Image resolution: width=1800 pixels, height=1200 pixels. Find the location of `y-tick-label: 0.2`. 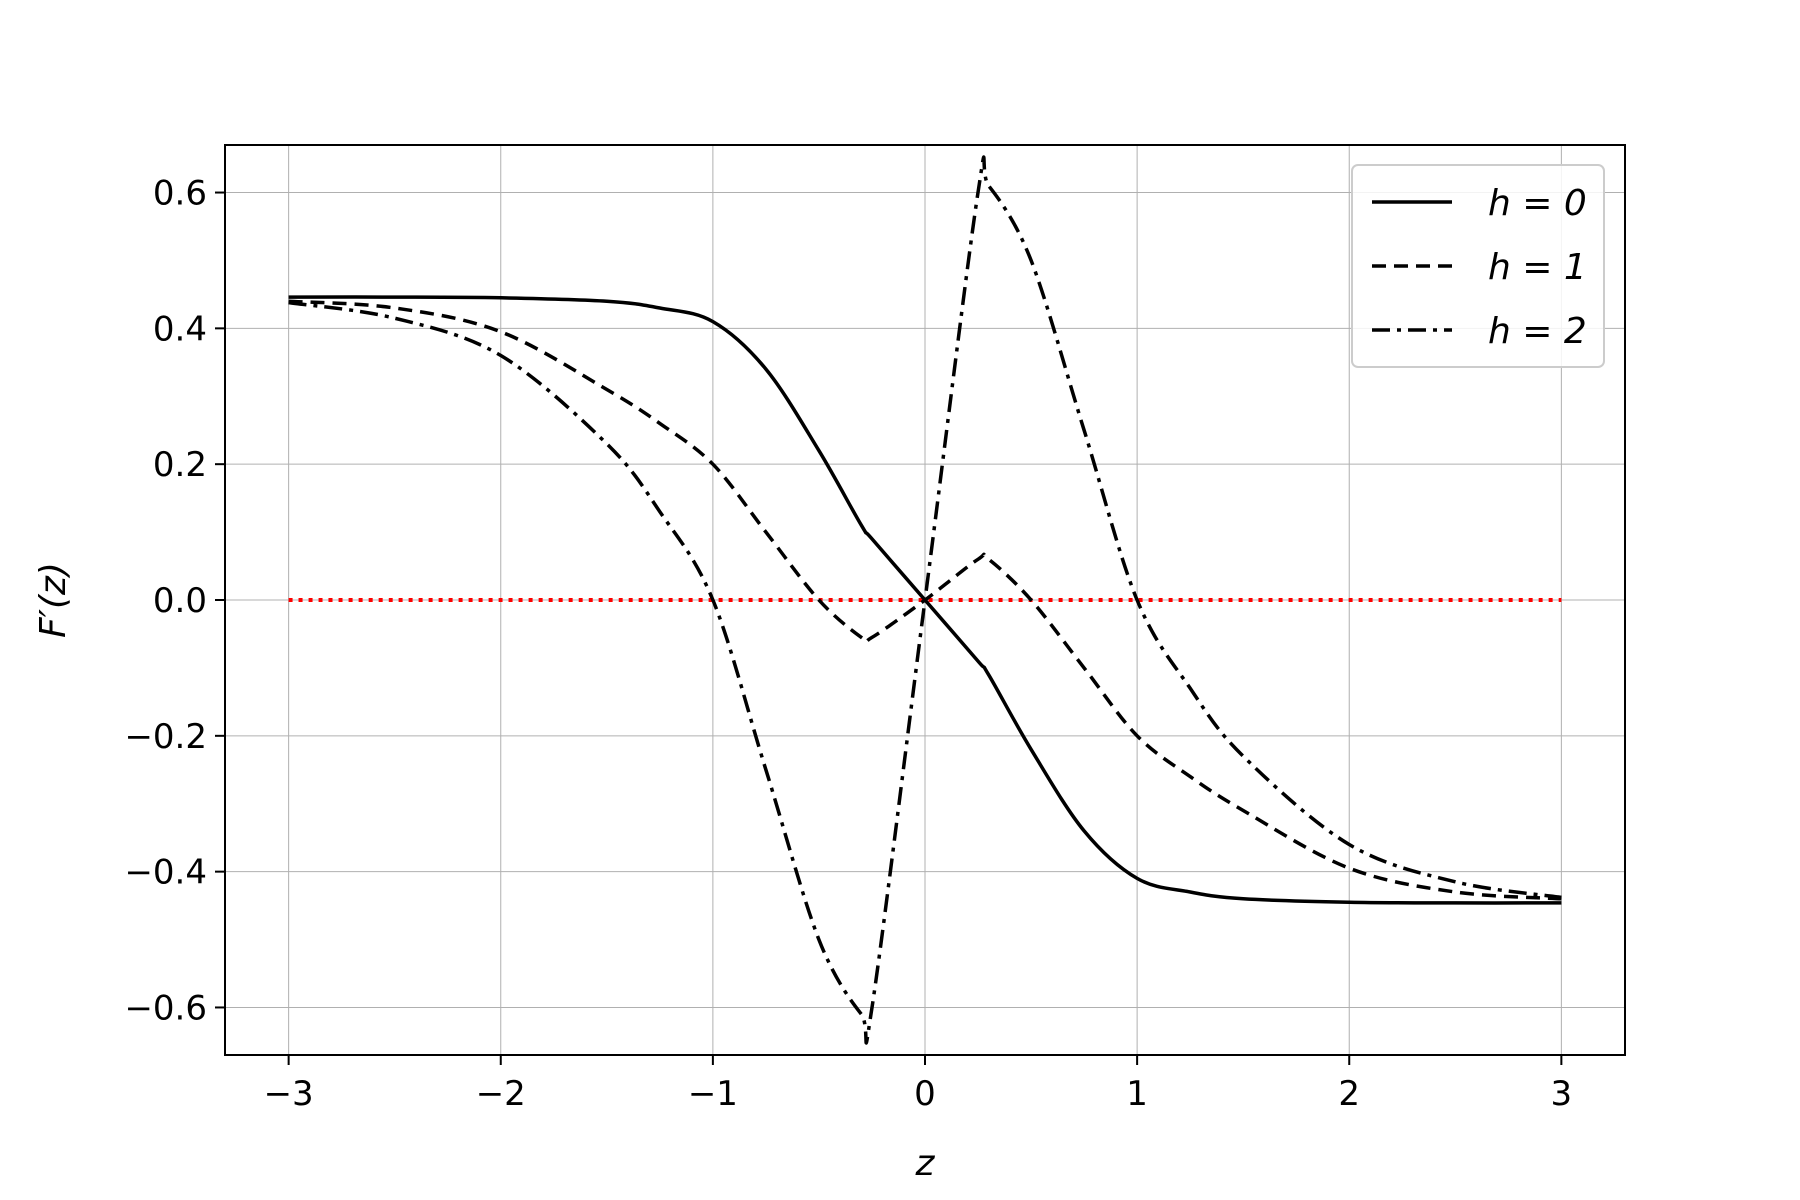

y-tick-label: 0.2 is located at coordinates (180, 465).